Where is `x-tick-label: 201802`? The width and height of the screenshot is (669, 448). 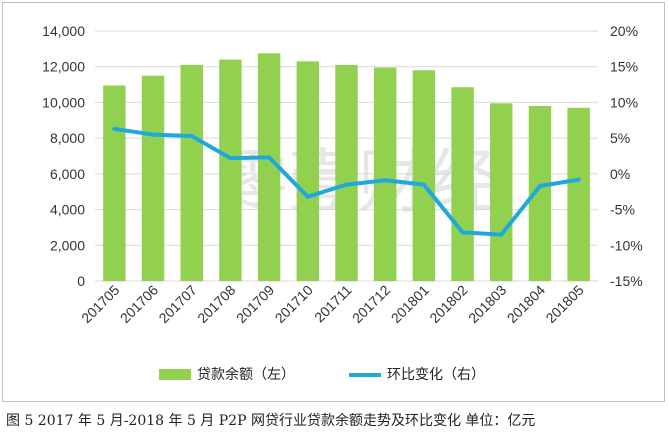 x-tick-label: 201802 is located at coordinates (448, 304).